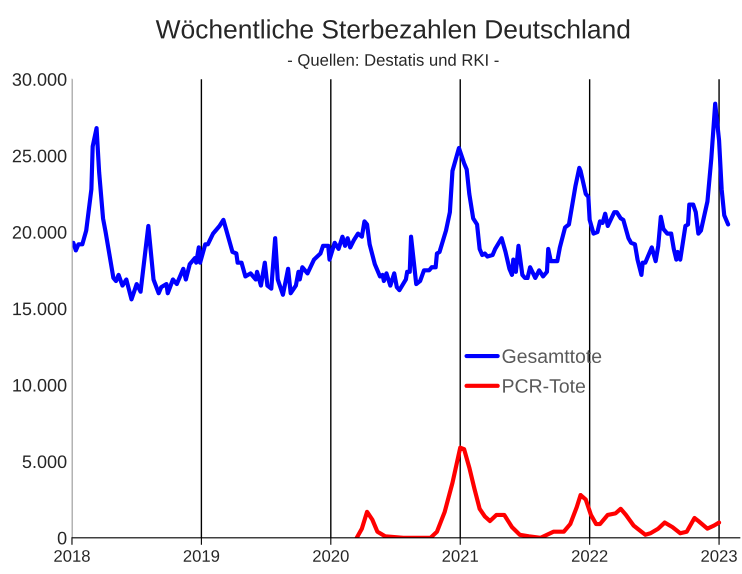 The image size is (742, 574). I want to click on y-tick-label: 30.000, so click(39, 79).